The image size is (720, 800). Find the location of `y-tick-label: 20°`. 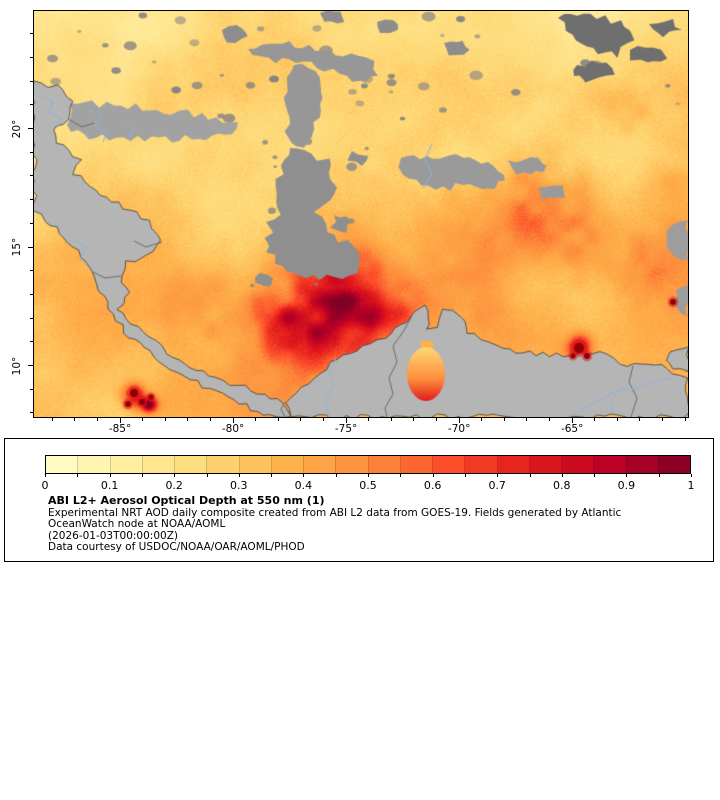

y-tick-label: 20° is located at coordinates (17, 128).